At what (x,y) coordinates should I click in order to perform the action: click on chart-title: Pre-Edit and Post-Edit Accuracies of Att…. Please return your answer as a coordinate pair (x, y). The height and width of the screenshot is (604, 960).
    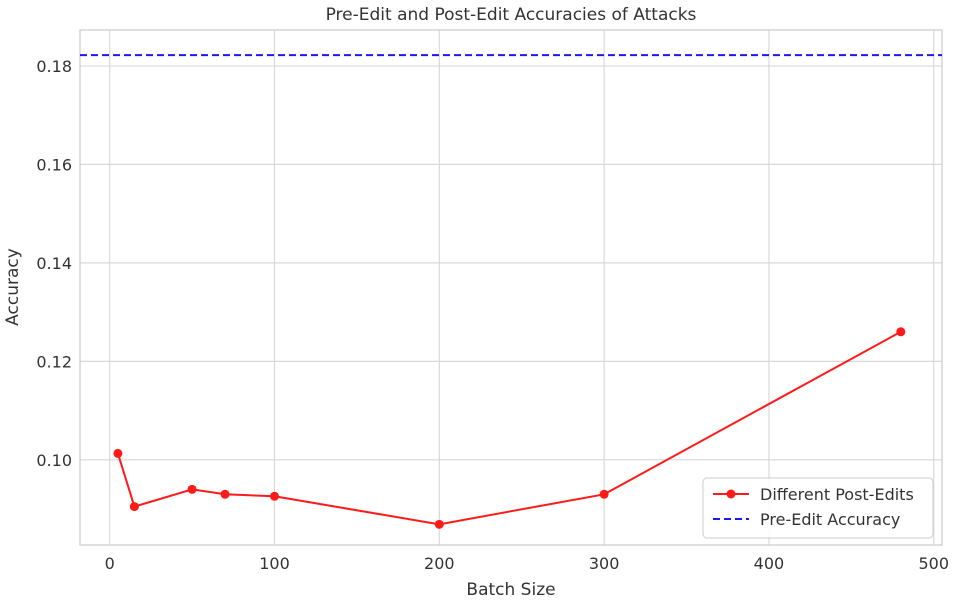
    Looking at the image, I should click on (511, 15).